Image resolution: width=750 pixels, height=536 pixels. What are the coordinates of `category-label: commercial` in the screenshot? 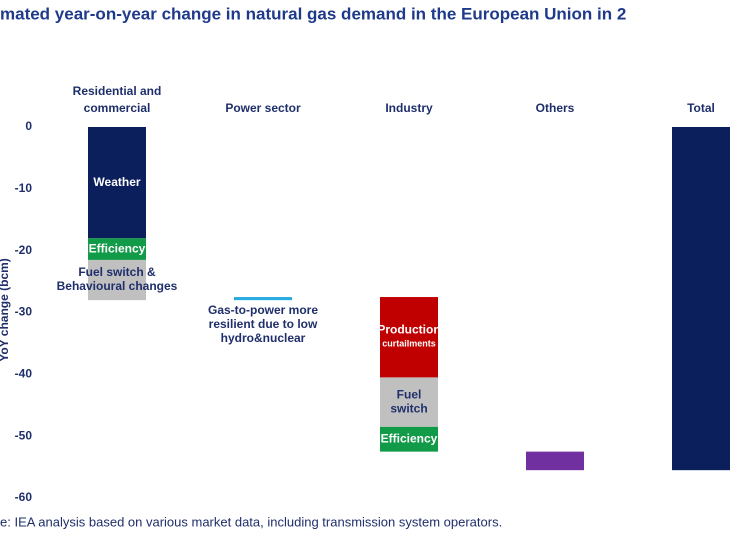 It's located at (117, 108).